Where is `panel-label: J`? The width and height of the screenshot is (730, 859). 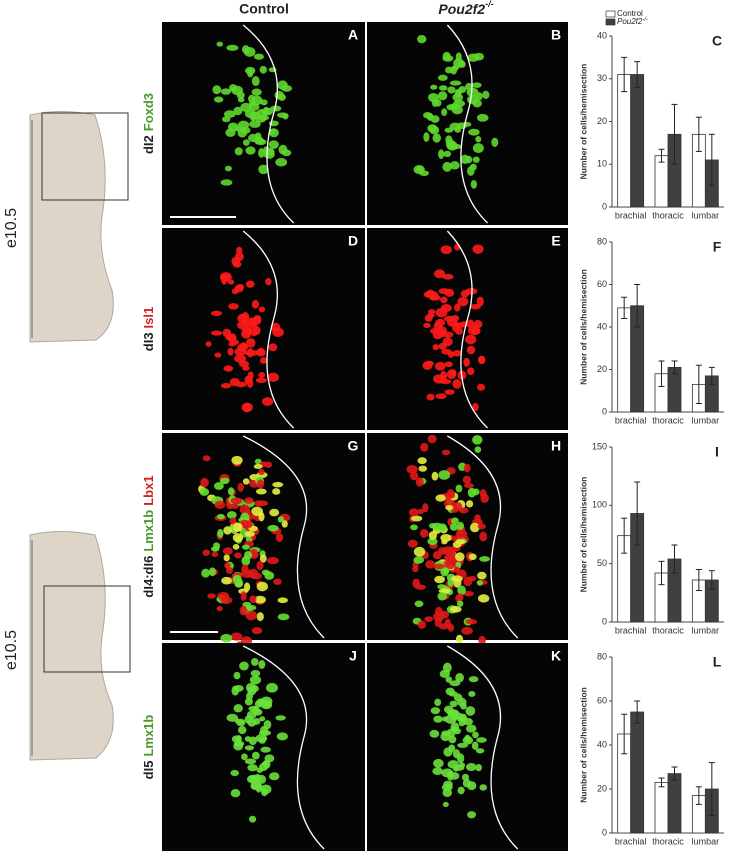
panel-label: J is located at coordinates (353, 656).